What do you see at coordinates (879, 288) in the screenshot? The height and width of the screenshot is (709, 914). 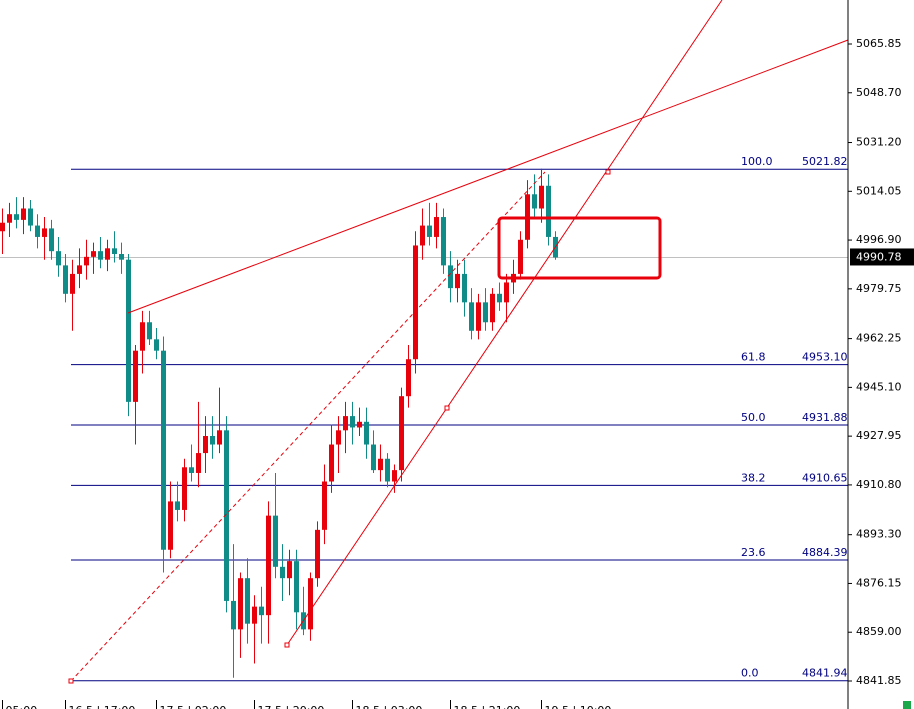 I see `y-tick-label: 4979.75` at bounding box center [879, 288].